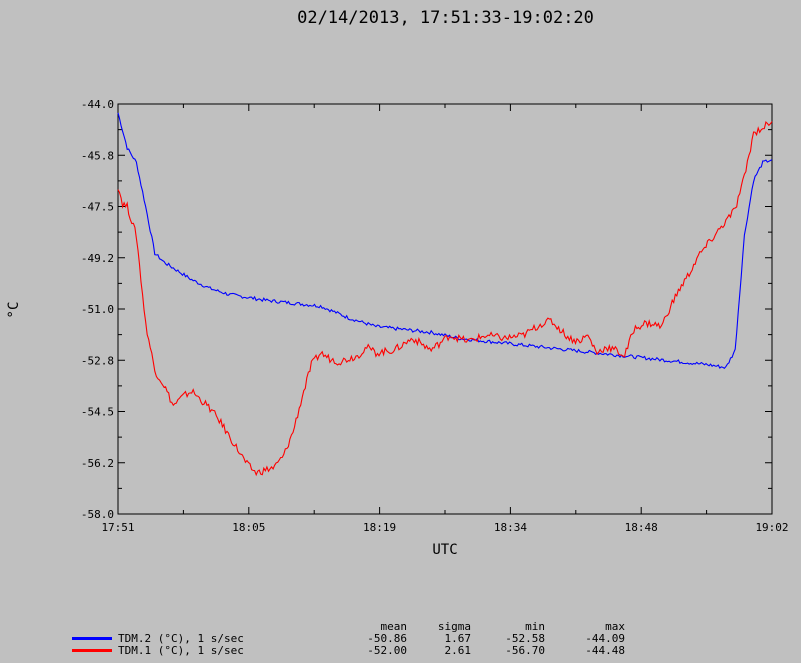  I want to click on y-tick-label: -52.8, so click(97, 360).